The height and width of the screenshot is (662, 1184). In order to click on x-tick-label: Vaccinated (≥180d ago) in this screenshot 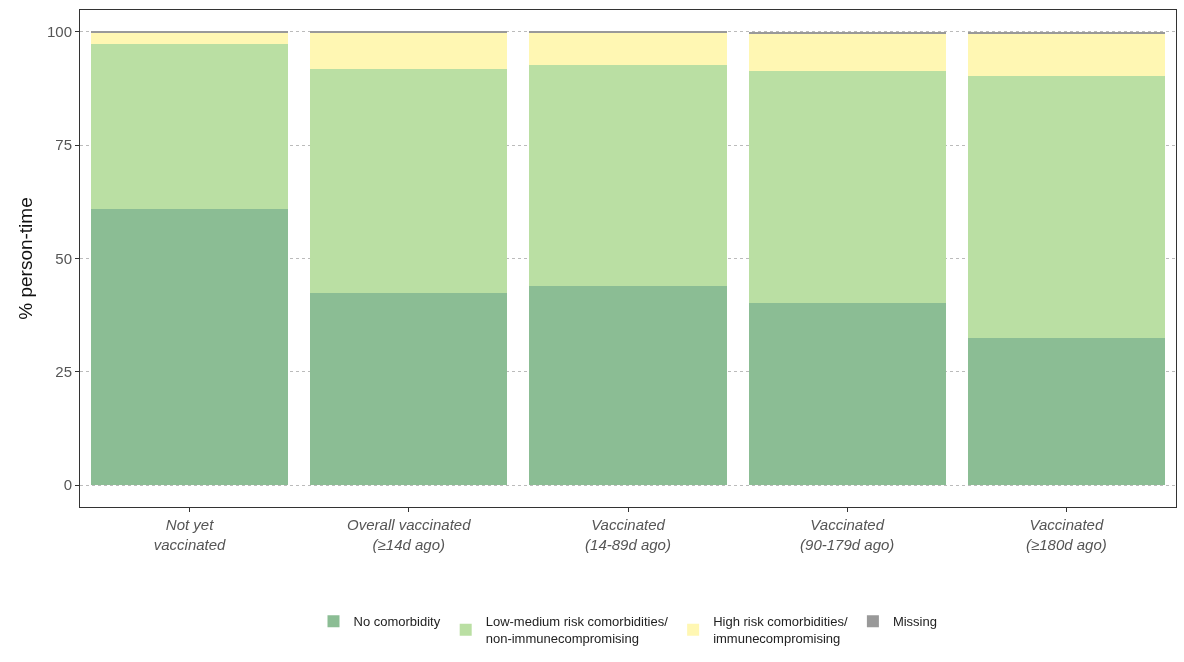, I will do `click(1066, 534)`.